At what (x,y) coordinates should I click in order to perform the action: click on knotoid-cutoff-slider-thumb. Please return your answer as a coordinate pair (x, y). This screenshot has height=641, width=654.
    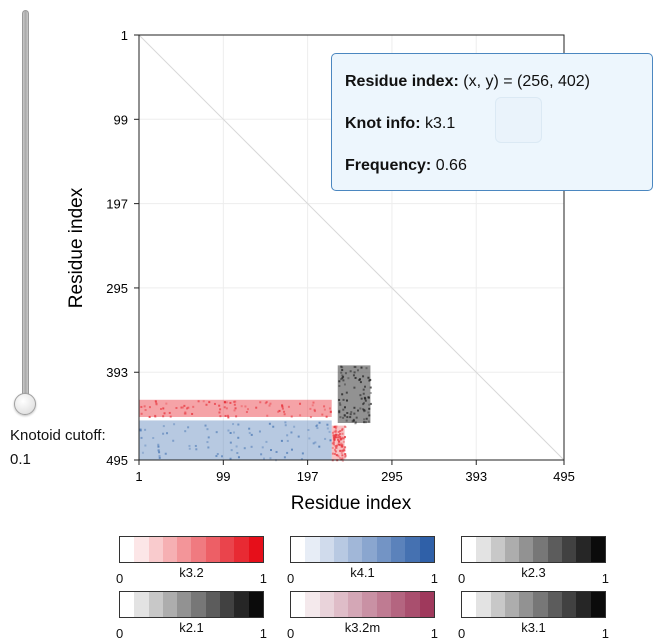
    Looking at the image, I should click on (25, 404).